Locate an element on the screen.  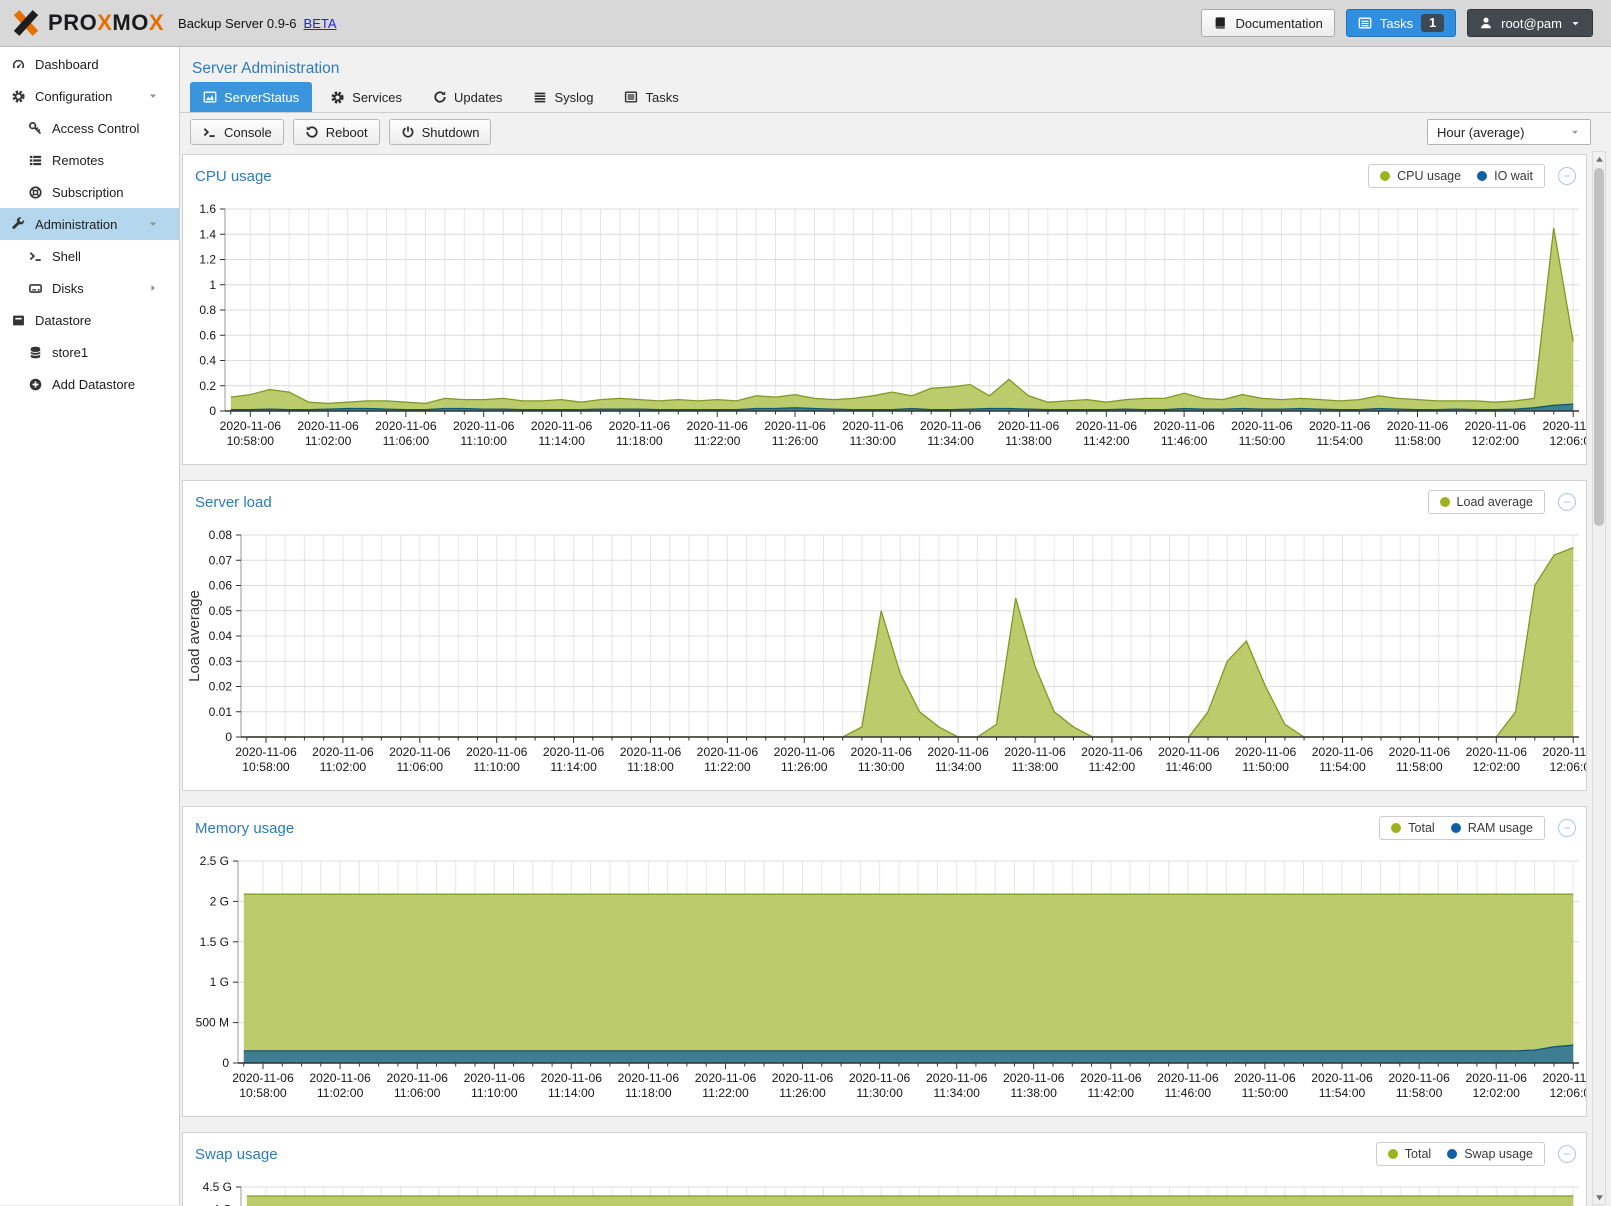
sidebar-item-subscription: Subscription is located at coordinates (89, 192).